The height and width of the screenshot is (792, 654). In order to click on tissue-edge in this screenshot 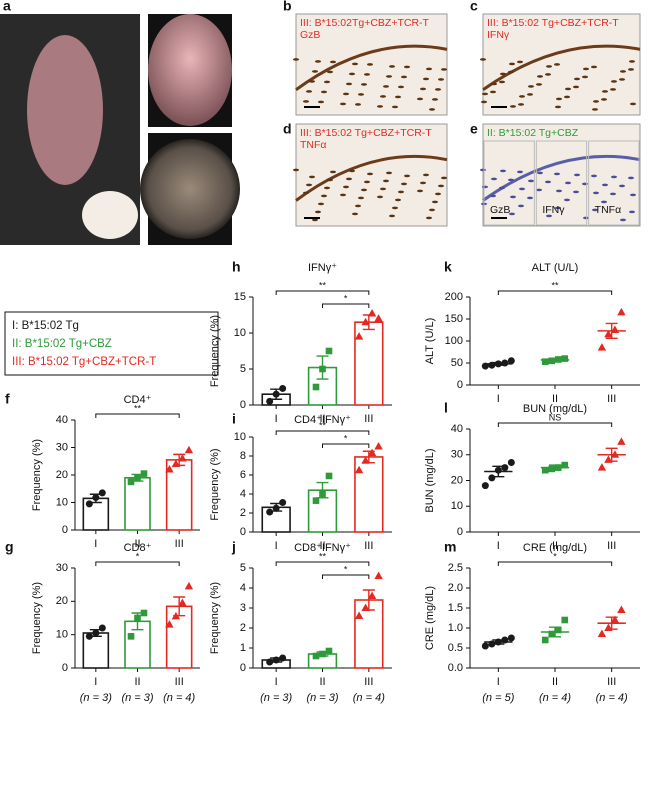, I will do `click(371, 67)`.